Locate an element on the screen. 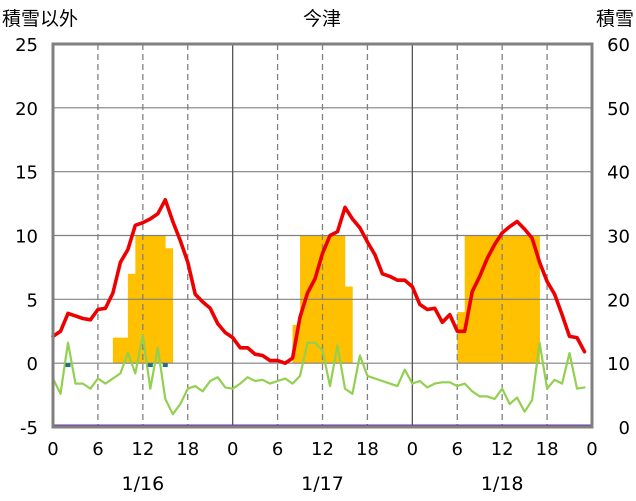 Image resolution: width=636 pixels, height=501 pixels. left-tick-labels: 25 20 15 10 5 0 -5 is located at coordinates (26, 237).